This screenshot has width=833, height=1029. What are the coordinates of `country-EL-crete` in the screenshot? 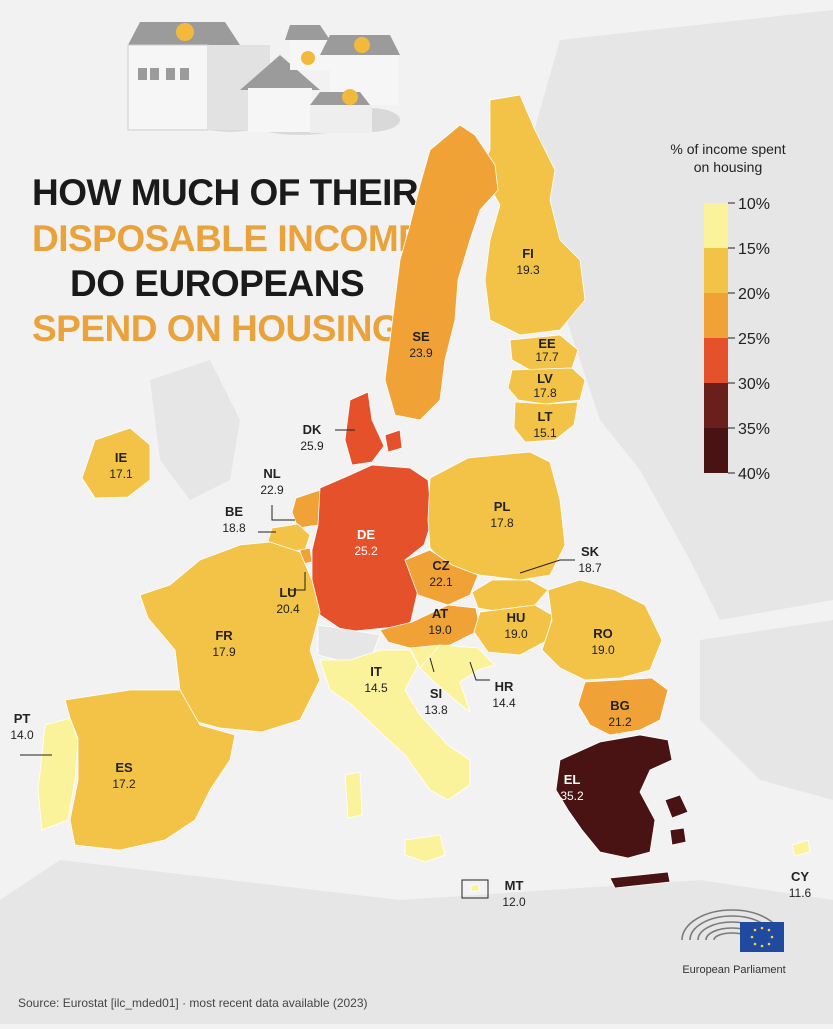 It's located at (640, 880).